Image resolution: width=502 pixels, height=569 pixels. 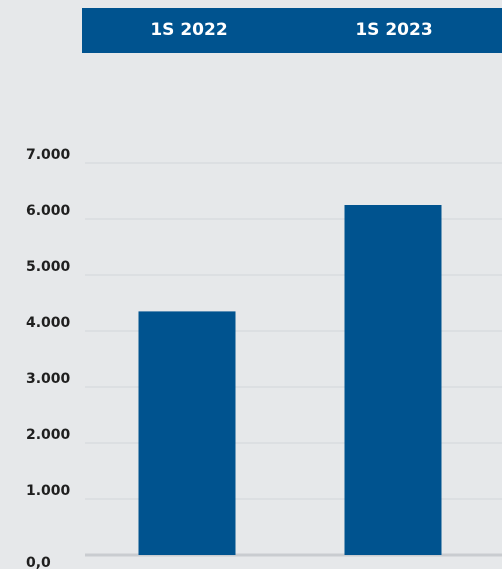 What do you see at coordinates (187, 433) in the screenshot?
I see `bar-1s-2022` at bounding box center [187, 433].